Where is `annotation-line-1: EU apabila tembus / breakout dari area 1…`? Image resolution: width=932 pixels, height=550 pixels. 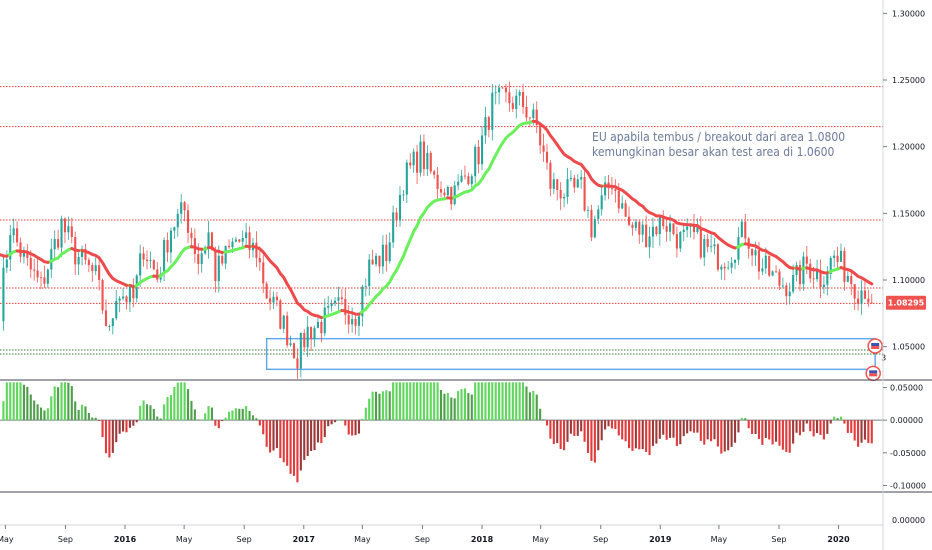
annotation-line-1: EU apabila tembus / breakout dari area 1… is located at coordinates (718, 137).